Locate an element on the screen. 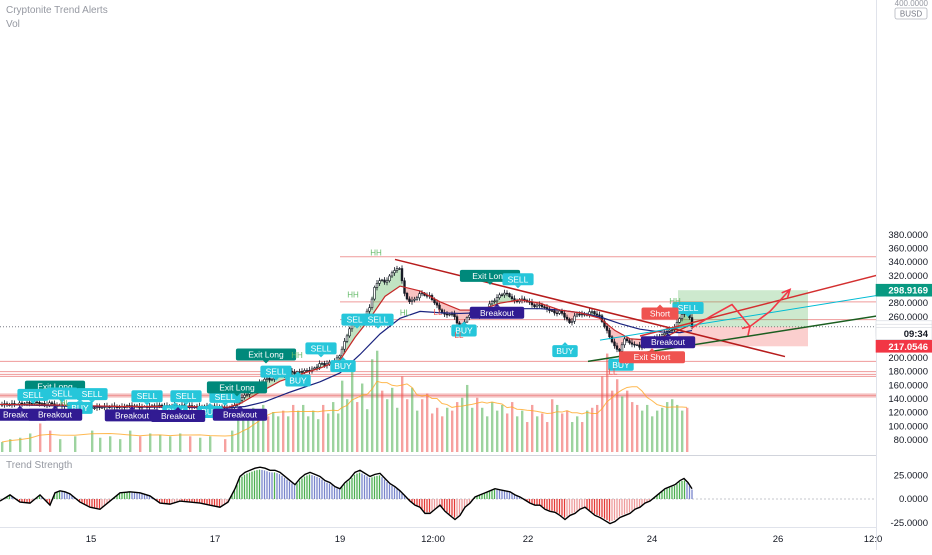  time-tick: 19 is located at coordinates (340, 539).